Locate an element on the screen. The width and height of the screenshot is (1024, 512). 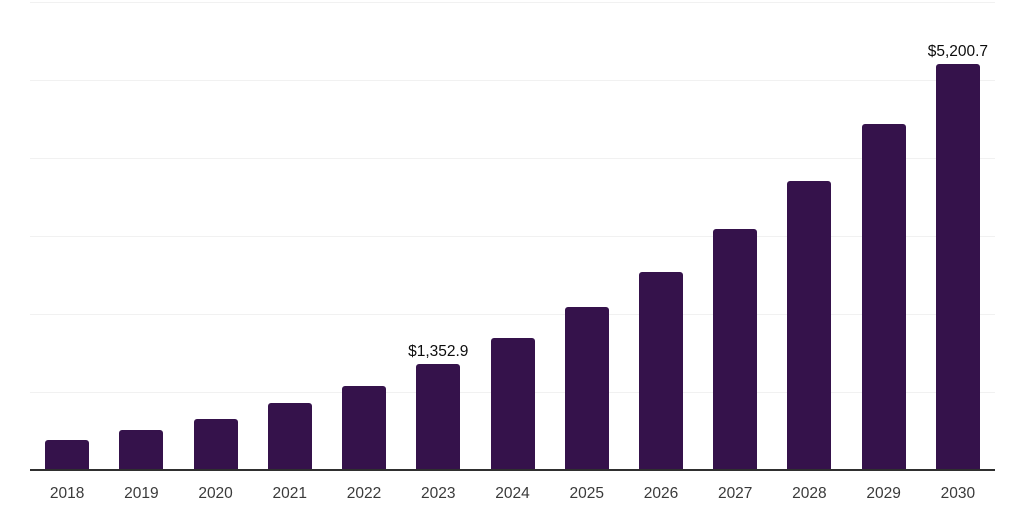
x-tick-2024: 2024 is located at coordinates (512, 493).